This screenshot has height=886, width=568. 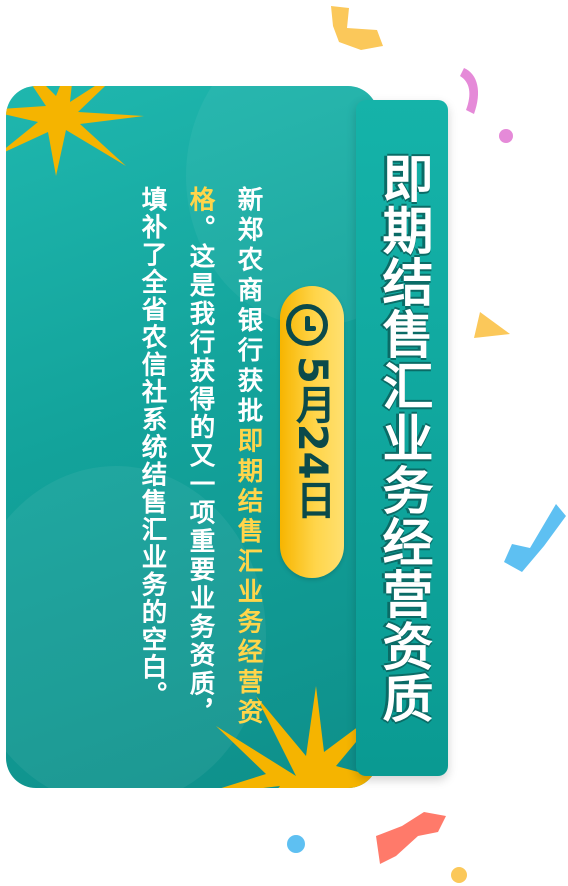 I want to click on confetti-red-ribbon, so click(x=411, y=838).